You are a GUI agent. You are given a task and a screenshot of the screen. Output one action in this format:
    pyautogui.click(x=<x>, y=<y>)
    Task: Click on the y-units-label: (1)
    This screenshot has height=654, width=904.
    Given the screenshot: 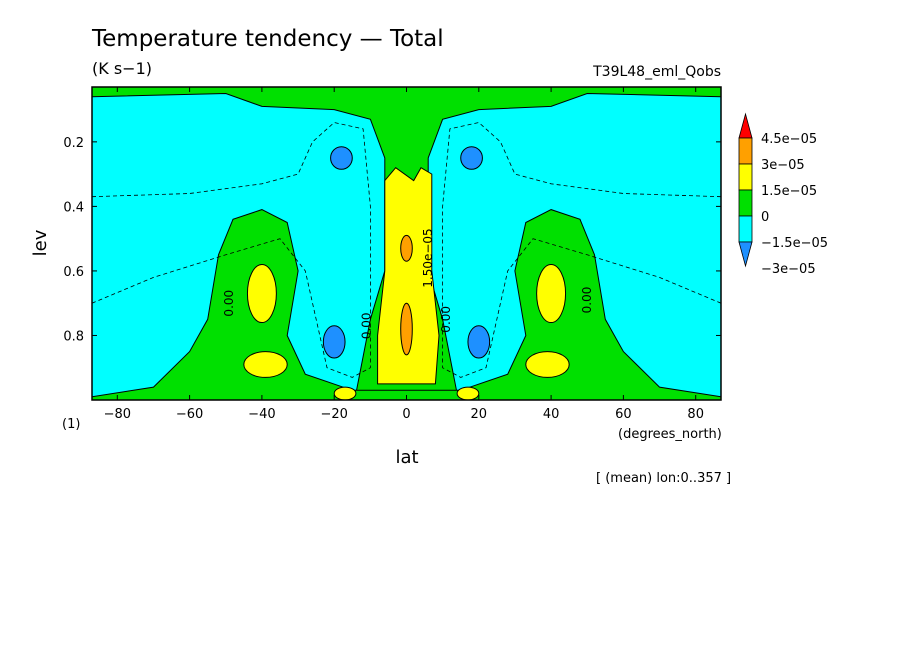 What is the action you would take?
    pyautogui.click(x=71, y=424)
    